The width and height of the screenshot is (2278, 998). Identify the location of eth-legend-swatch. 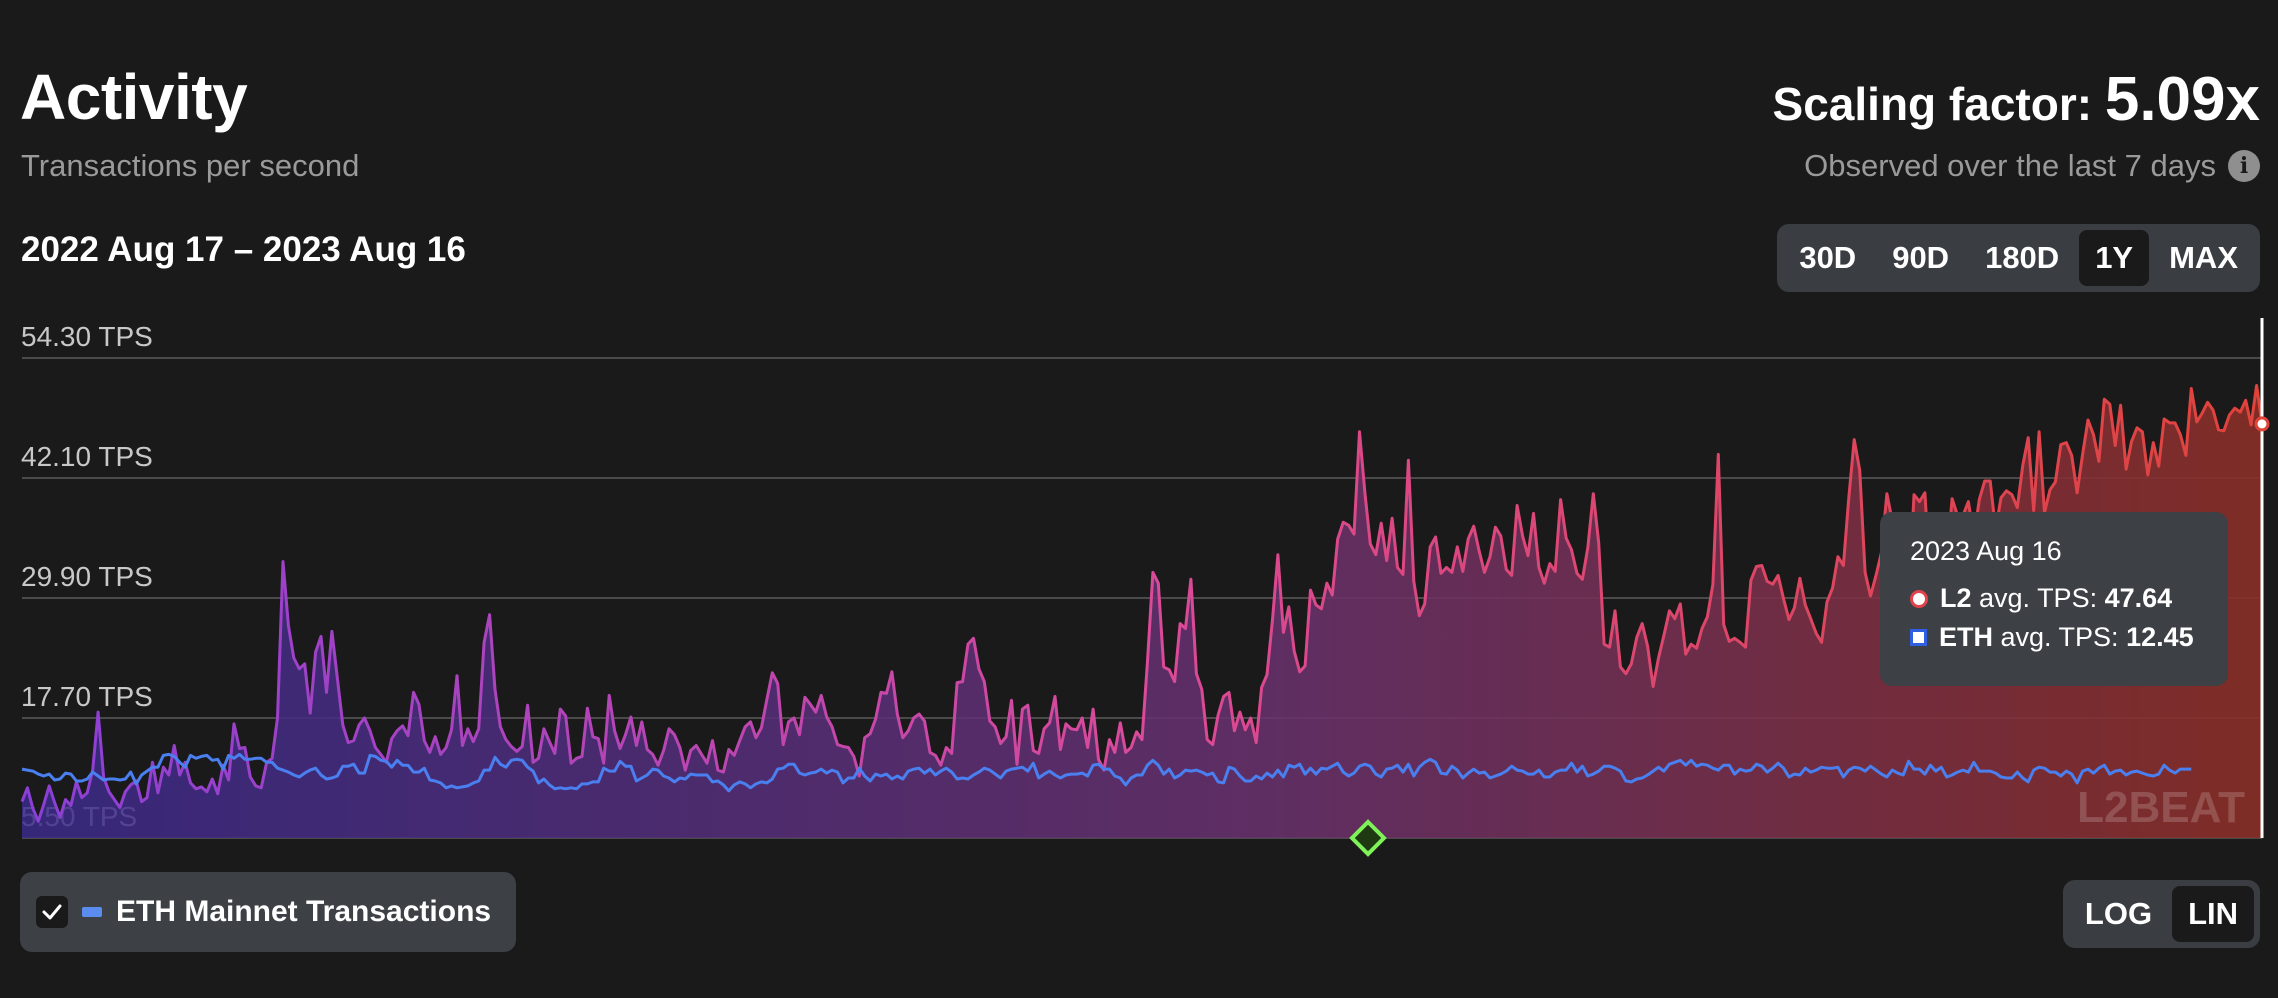
(92, 912).